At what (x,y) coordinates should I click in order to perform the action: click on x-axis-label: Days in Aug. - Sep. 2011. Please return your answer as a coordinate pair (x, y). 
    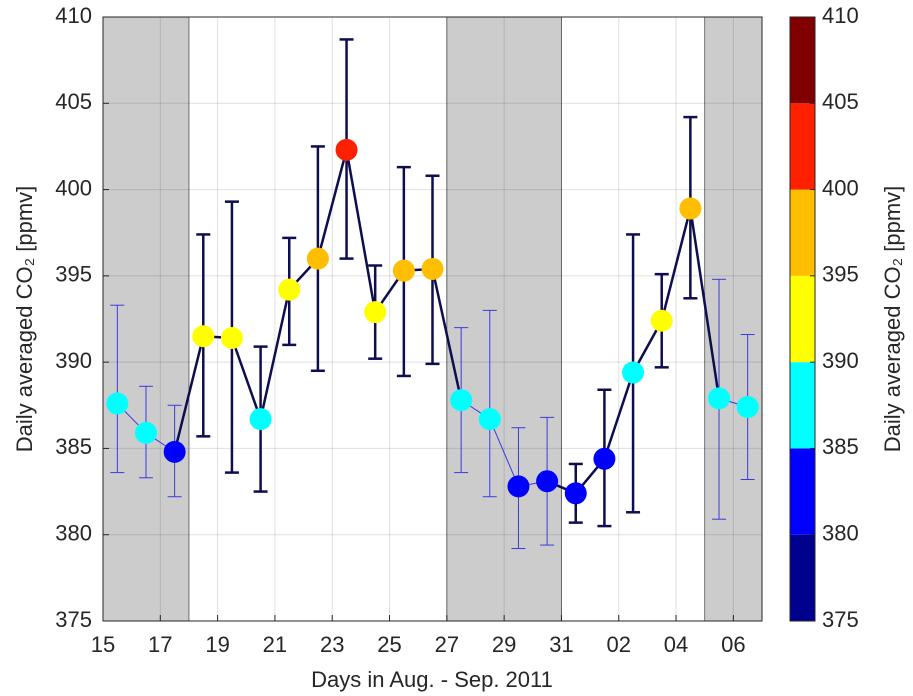
    Looking at the image, I should click on (432, 679).